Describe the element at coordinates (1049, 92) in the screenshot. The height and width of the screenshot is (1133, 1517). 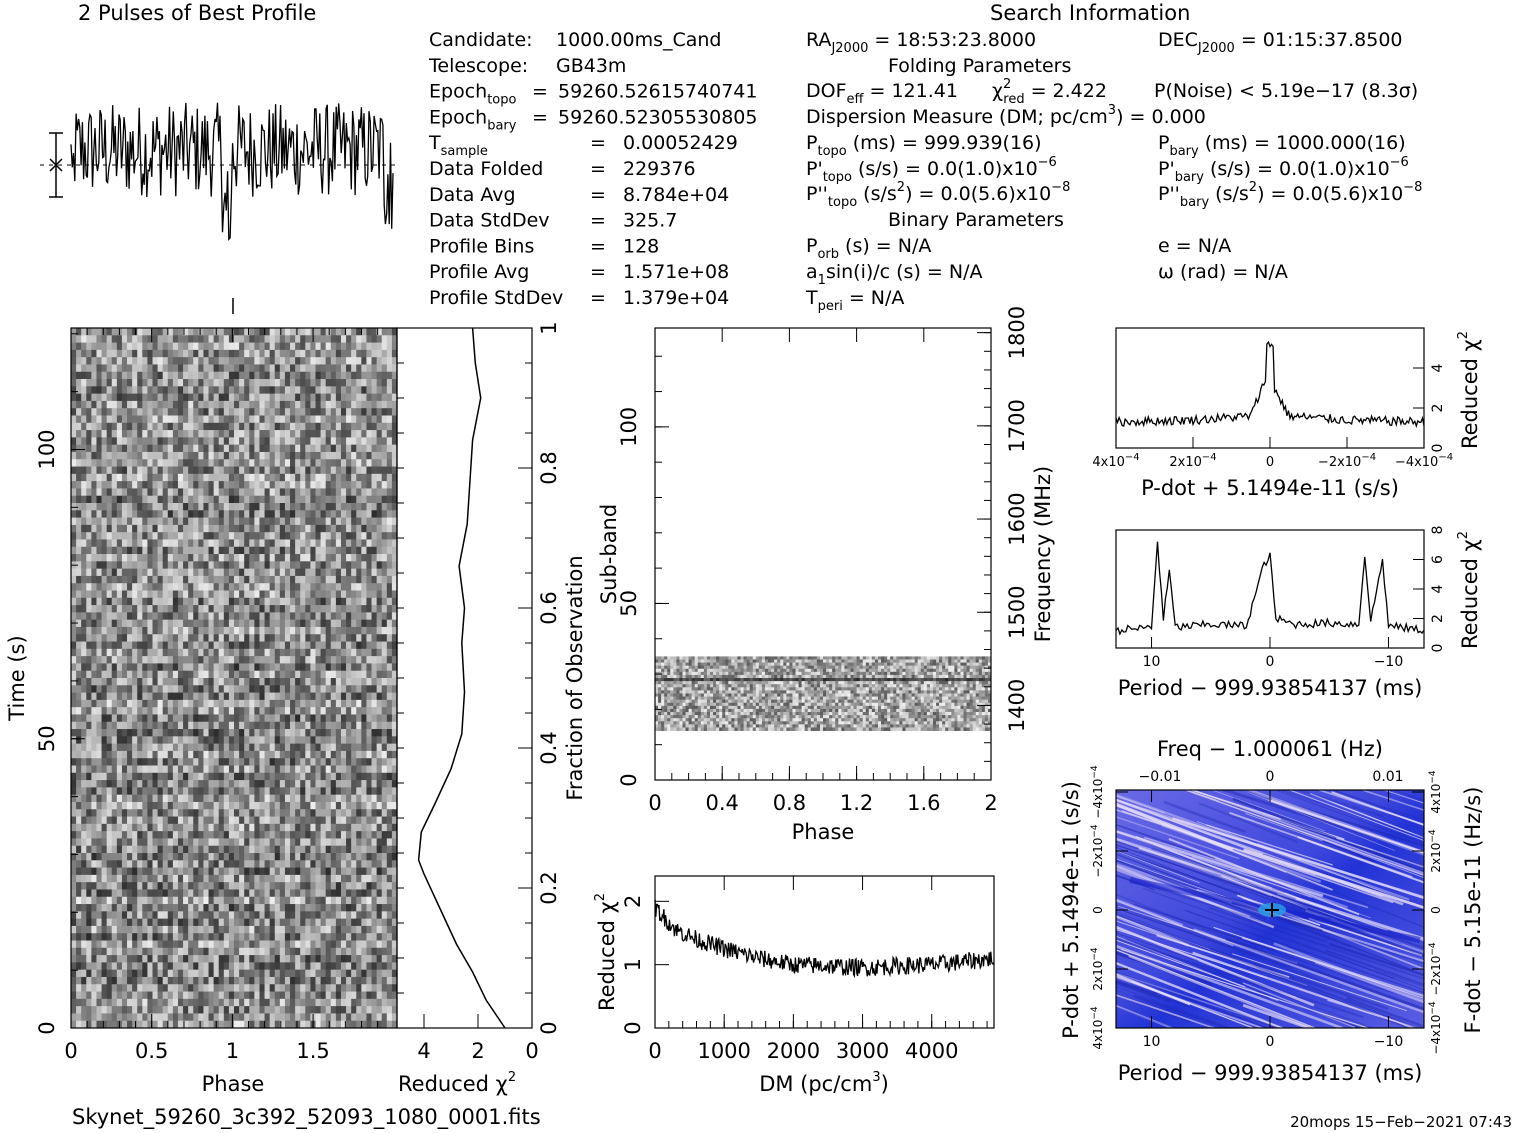
I see `chi-field: χ2 red = 2.422` at that location.